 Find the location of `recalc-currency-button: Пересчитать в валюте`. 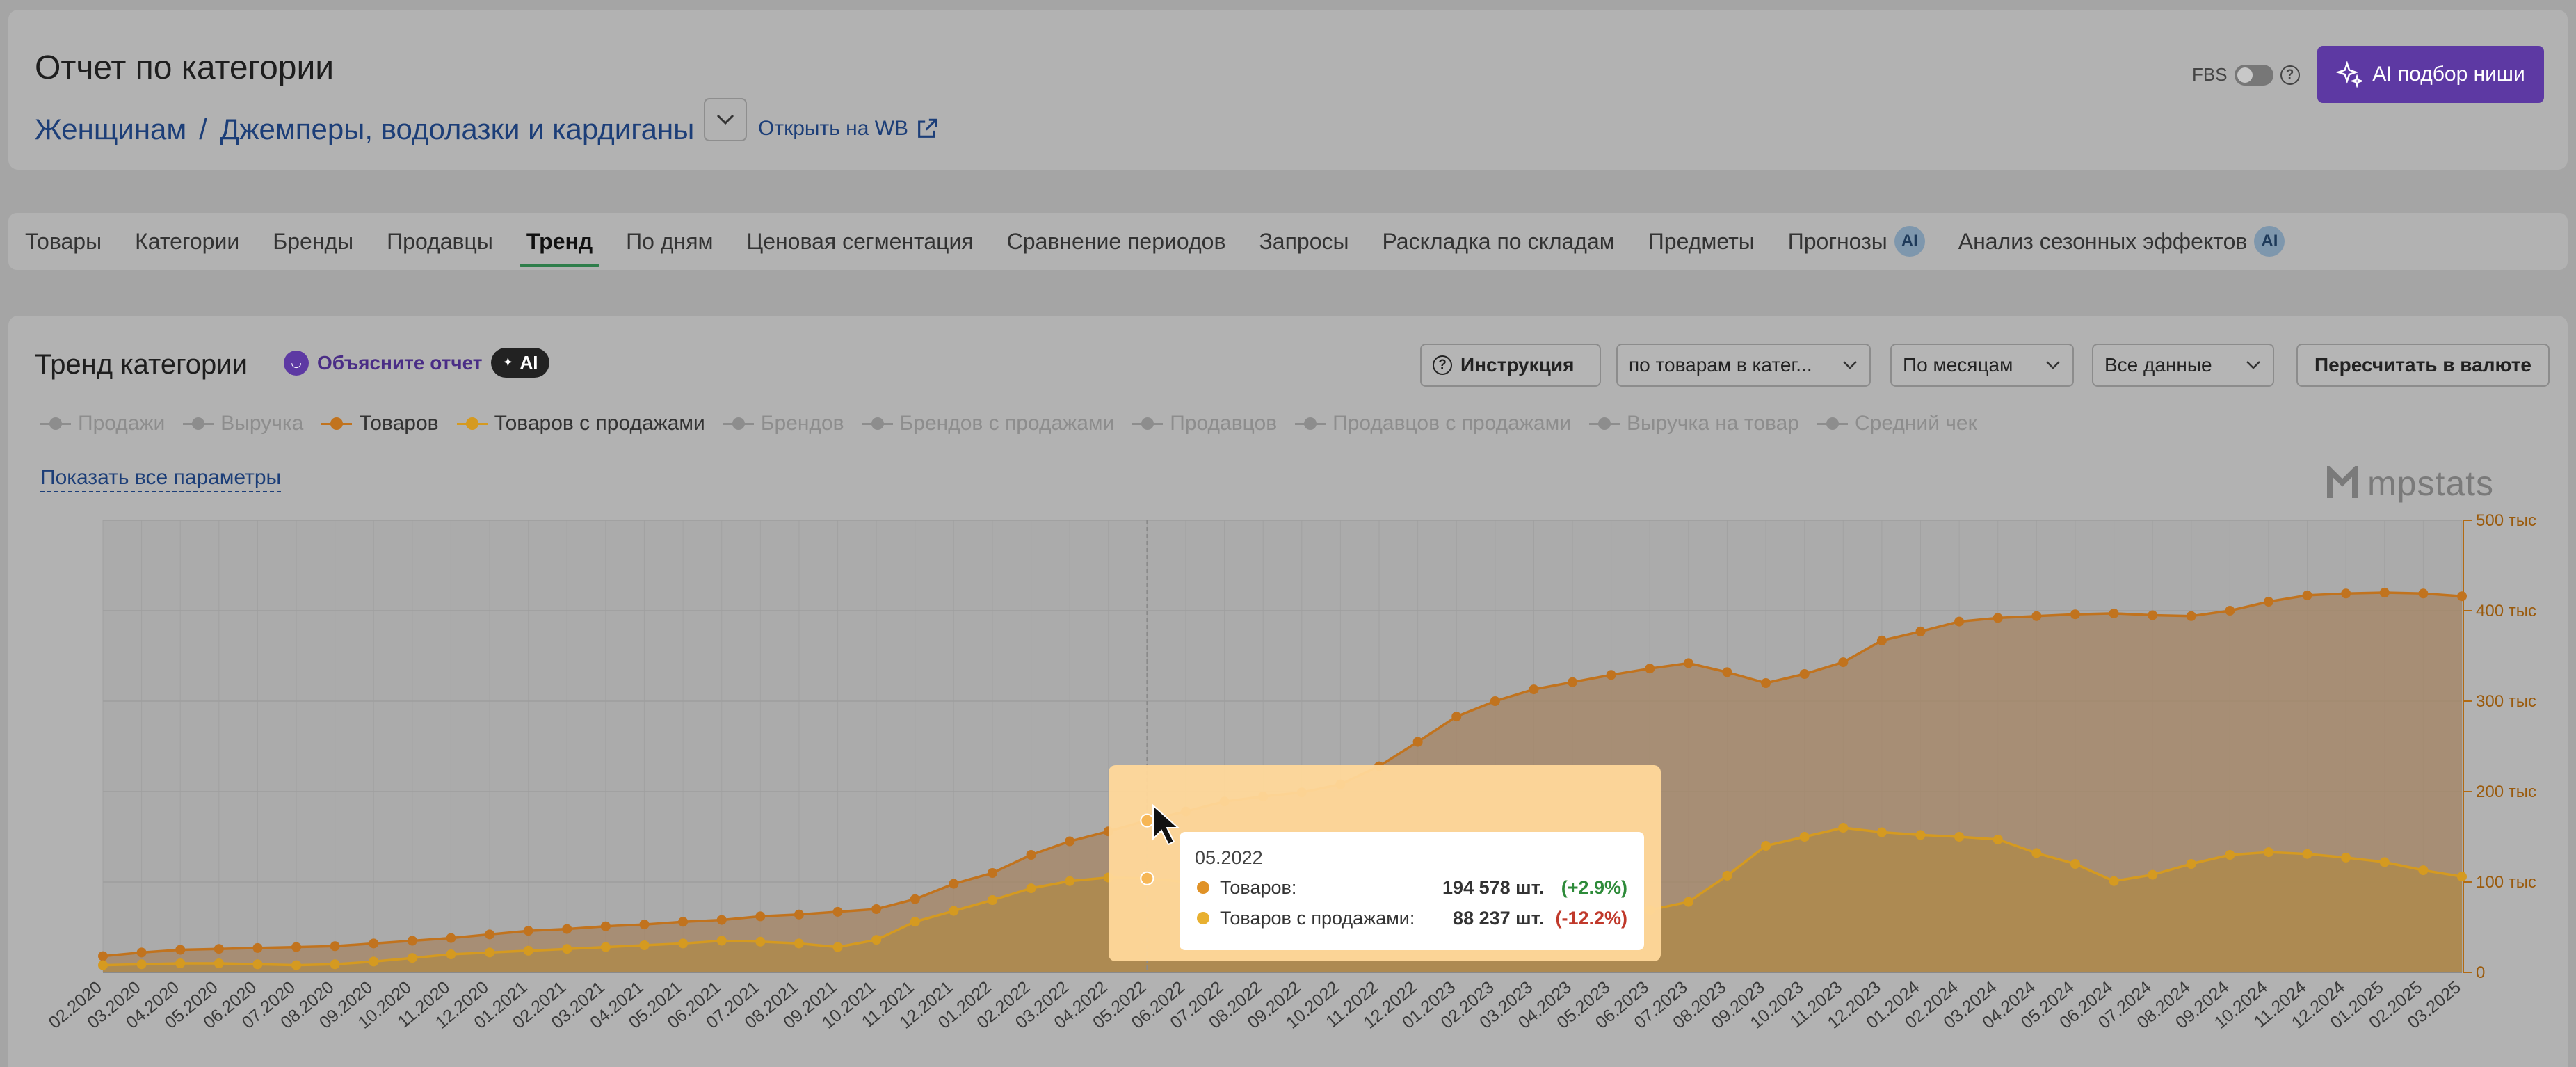

recalc-currency-button: Пересчитать в валюте is located at coordinates (2423, 365).